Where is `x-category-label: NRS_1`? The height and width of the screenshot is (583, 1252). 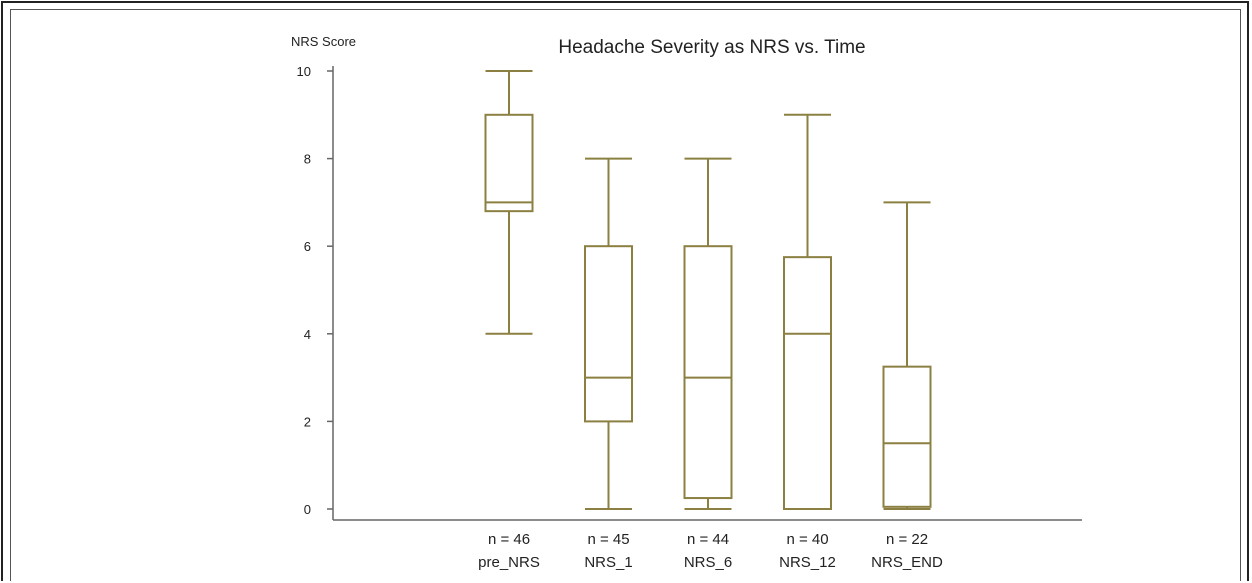
x-category-label: NRS_1 is located at coordinates (608, 562).